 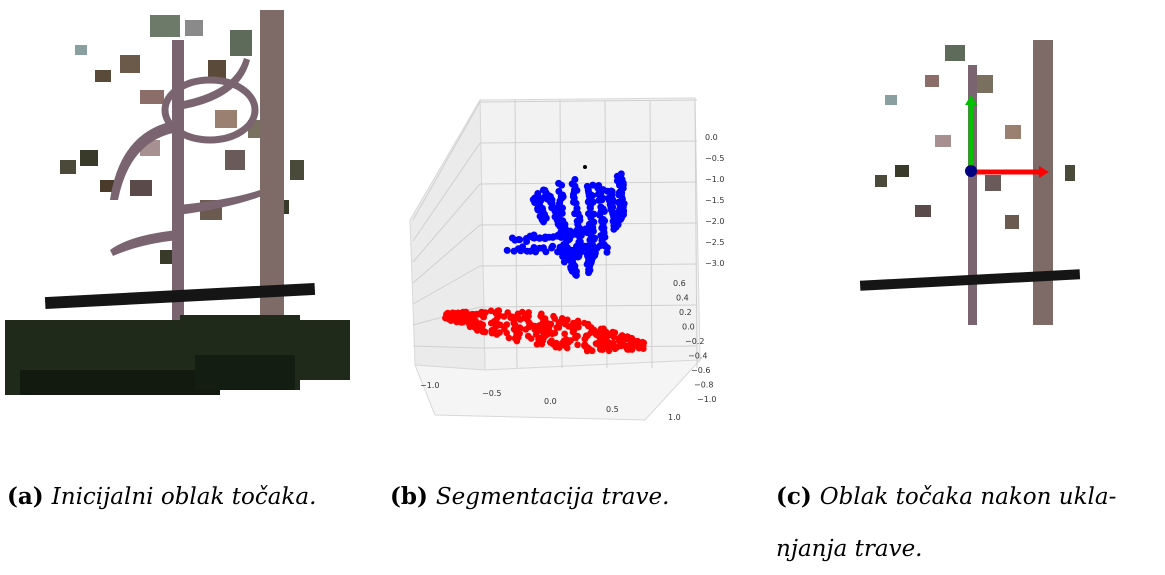 I want to click on coordinate-frame, so click(x=1007, y=136).